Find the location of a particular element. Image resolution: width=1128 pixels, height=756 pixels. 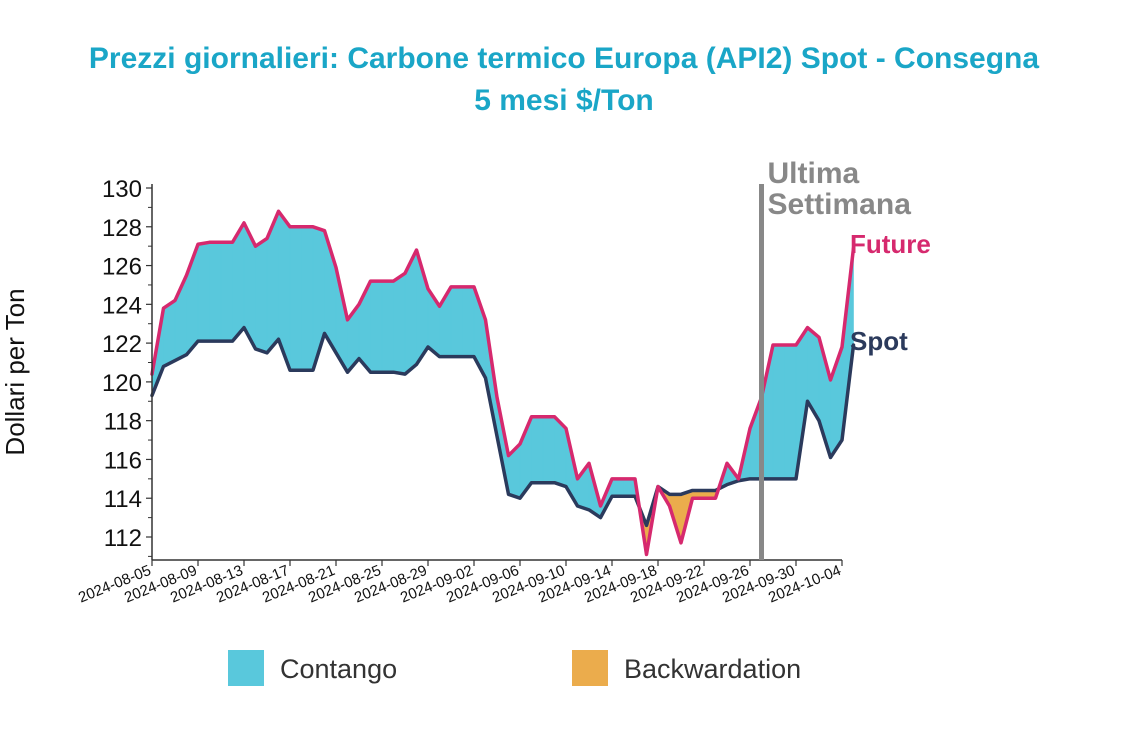

legend-label-backwardation: Backwardation is located at coordinates (712, 669).